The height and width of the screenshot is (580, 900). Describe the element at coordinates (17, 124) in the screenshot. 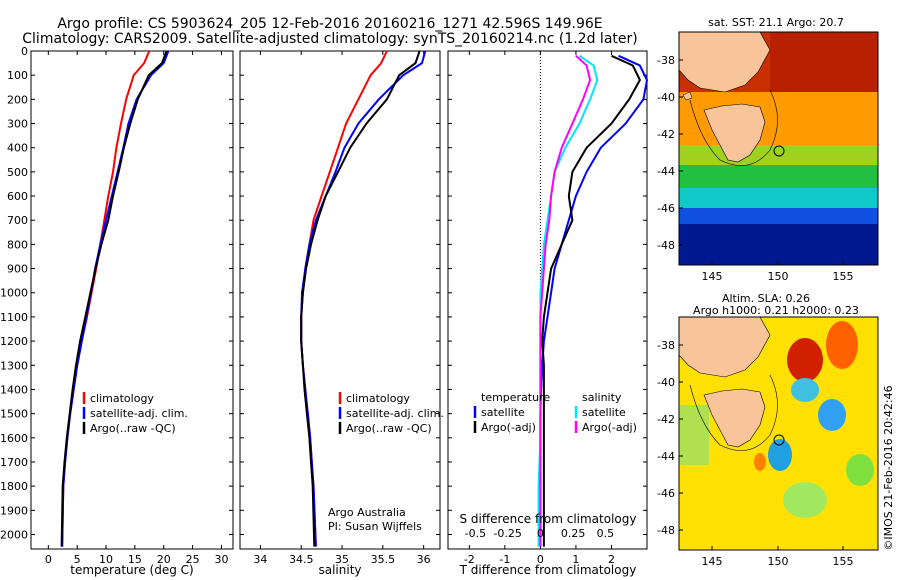

I see `ytick-label: 300` at that location.